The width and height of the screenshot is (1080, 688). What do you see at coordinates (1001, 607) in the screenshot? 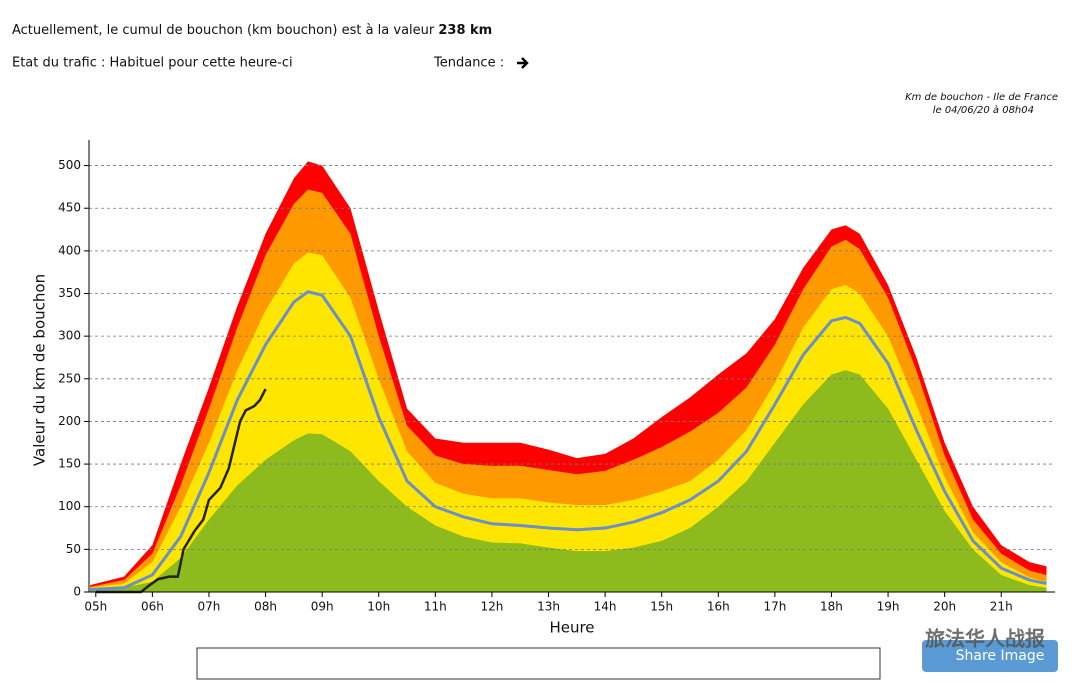
I see `x-tick-label: 21h` at bounding box center [1001, 607].